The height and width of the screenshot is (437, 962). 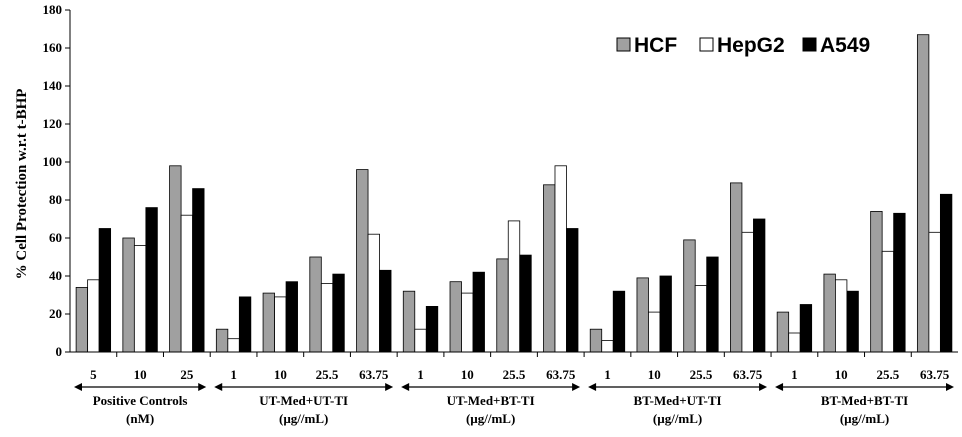 I want to click on y-axis-label: % Cell Protection w.r.t t-BHP, so click(x=22, y=184).